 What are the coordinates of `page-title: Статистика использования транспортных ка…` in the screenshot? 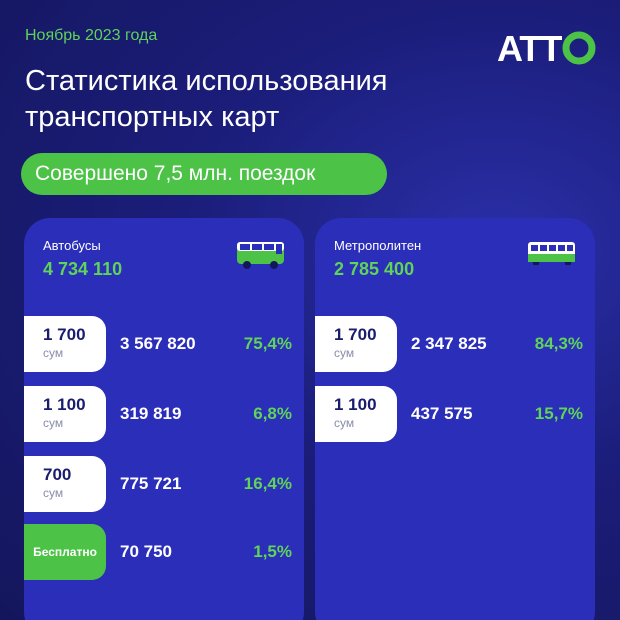 It's located at (206, 99).